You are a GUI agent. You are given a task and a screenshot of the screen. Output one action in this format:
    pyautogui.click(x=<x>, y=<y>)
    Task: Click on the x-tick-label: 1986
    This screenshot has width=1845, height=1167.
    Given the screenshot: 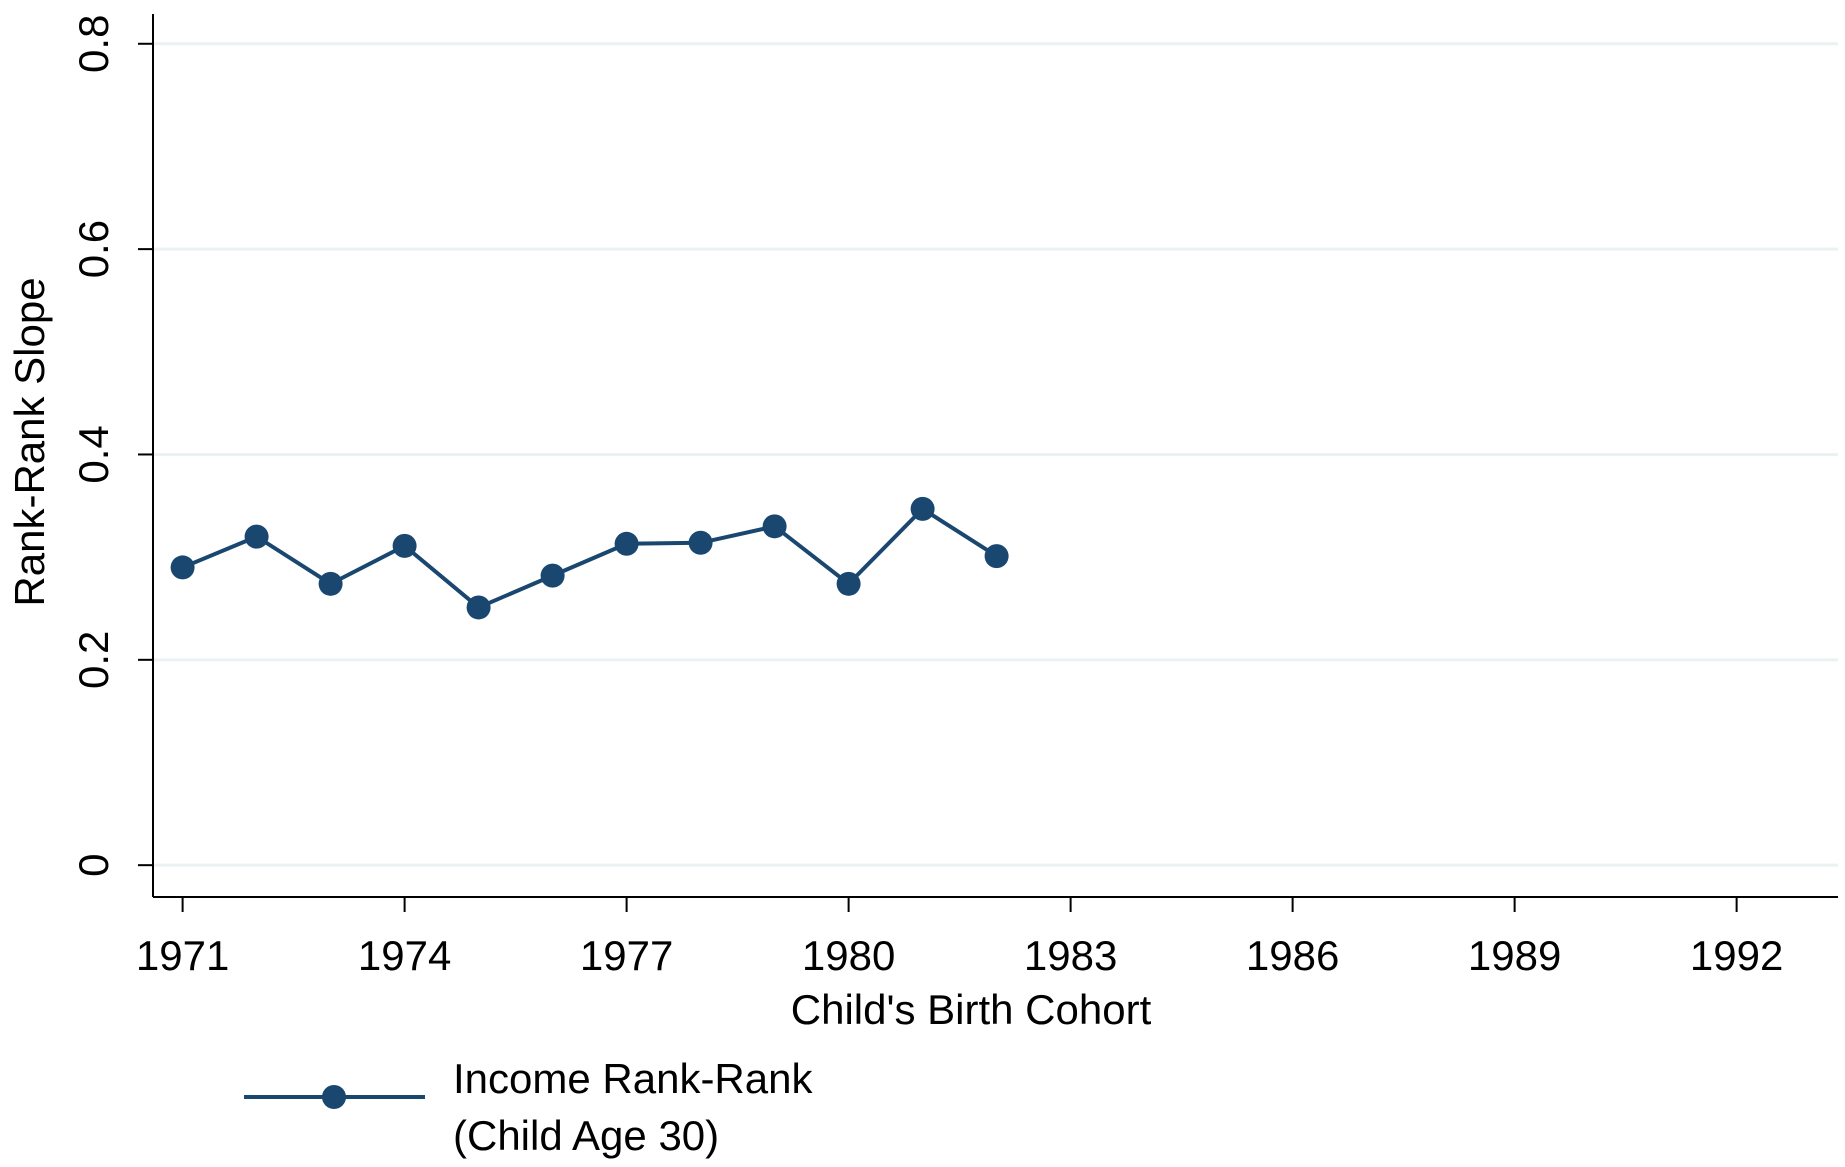 What is the action you would take?
    pyautogui.click(x=1292, y=955)
    